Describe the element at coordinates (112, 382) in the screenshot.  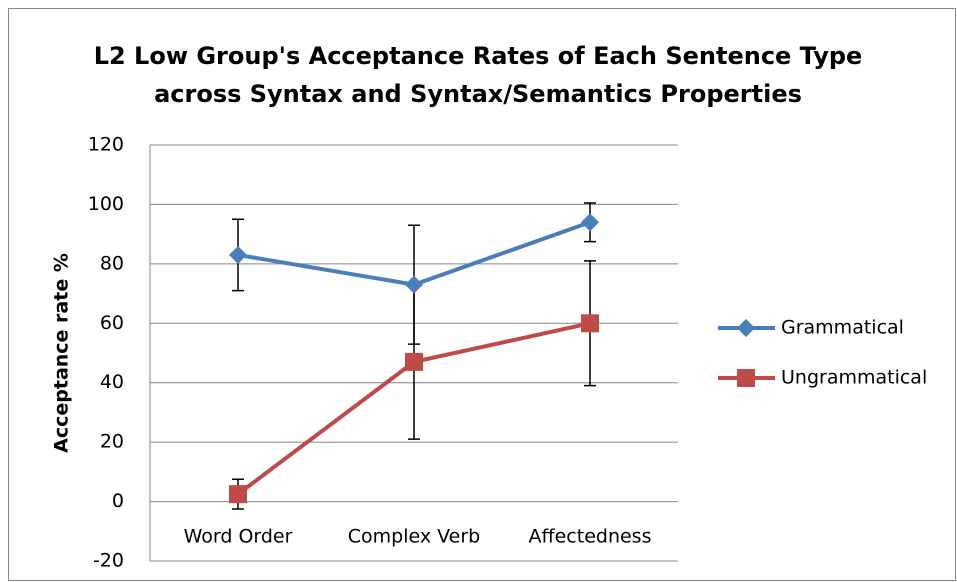
I see `y-tick-label: 40` at that location.